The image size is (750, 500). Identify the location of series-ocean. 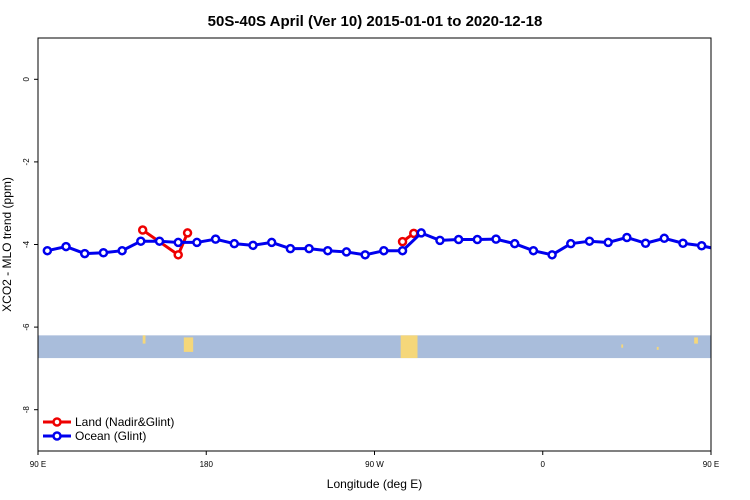
(392, 244).